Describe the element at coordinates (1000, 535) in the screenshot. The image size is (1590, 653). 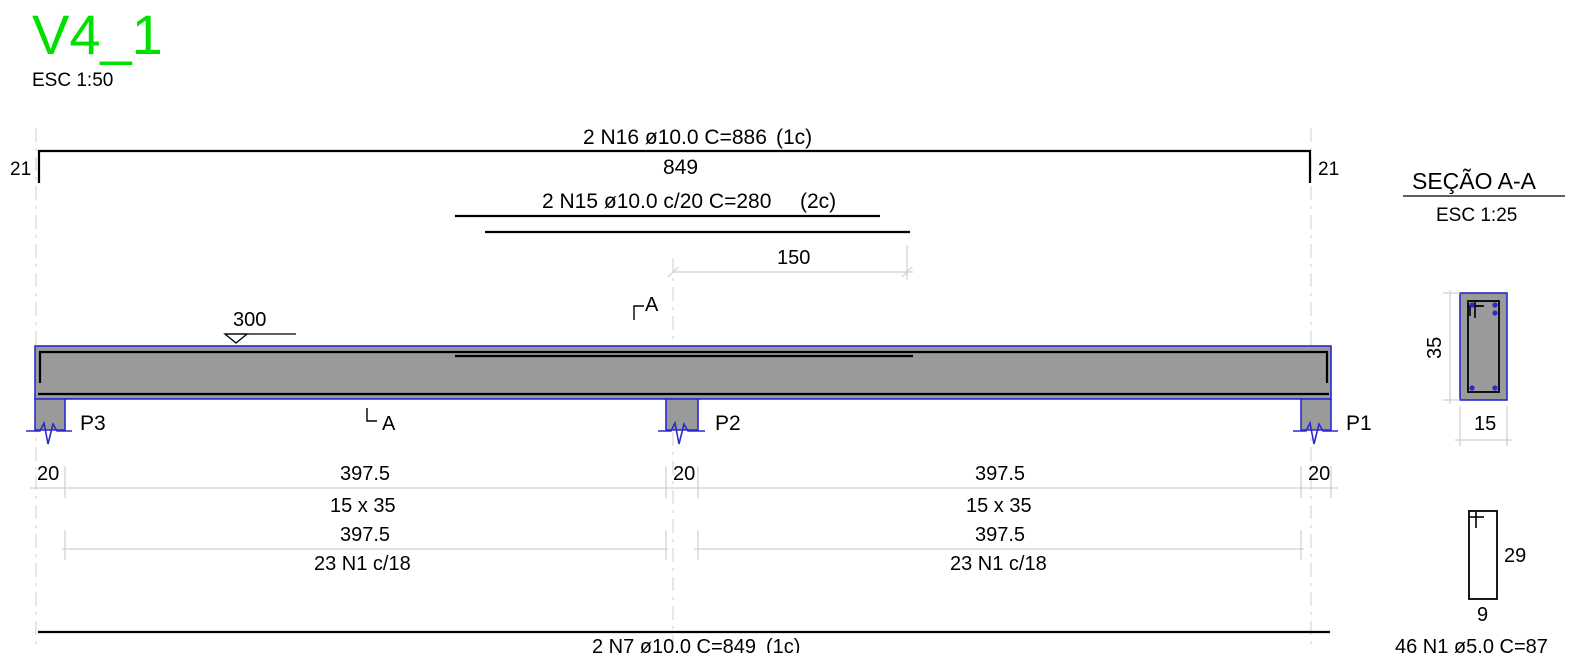
I see `span-2-stirrup-length: 397.5` at that location.